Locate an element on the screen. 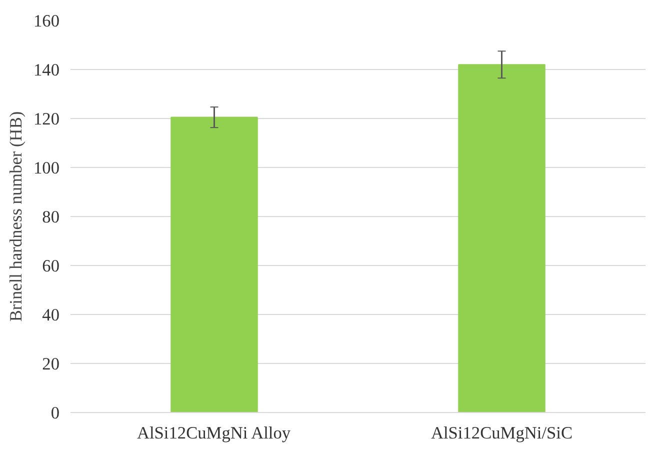  y-tick-label: 80 is located at coordinates (51, 217).